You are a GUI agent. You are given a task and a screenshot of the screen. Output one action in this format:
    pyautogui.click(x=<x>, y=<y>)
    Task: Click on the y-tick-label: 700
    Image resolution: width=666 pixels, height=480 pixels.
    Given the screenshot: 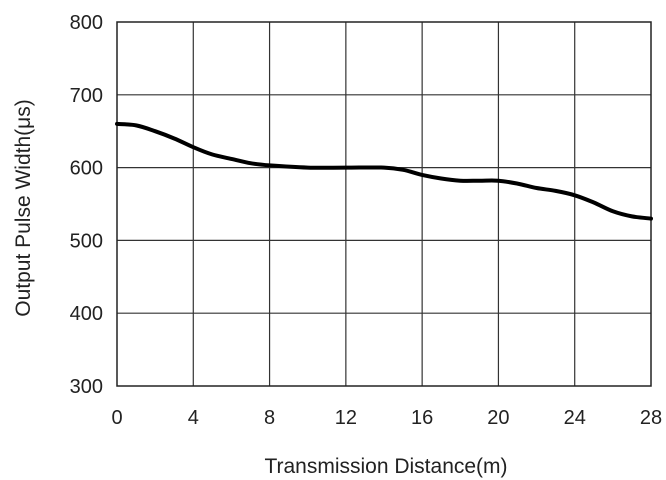 What is the action you would take?
    pyautogui.click(x=86, y=96)
    